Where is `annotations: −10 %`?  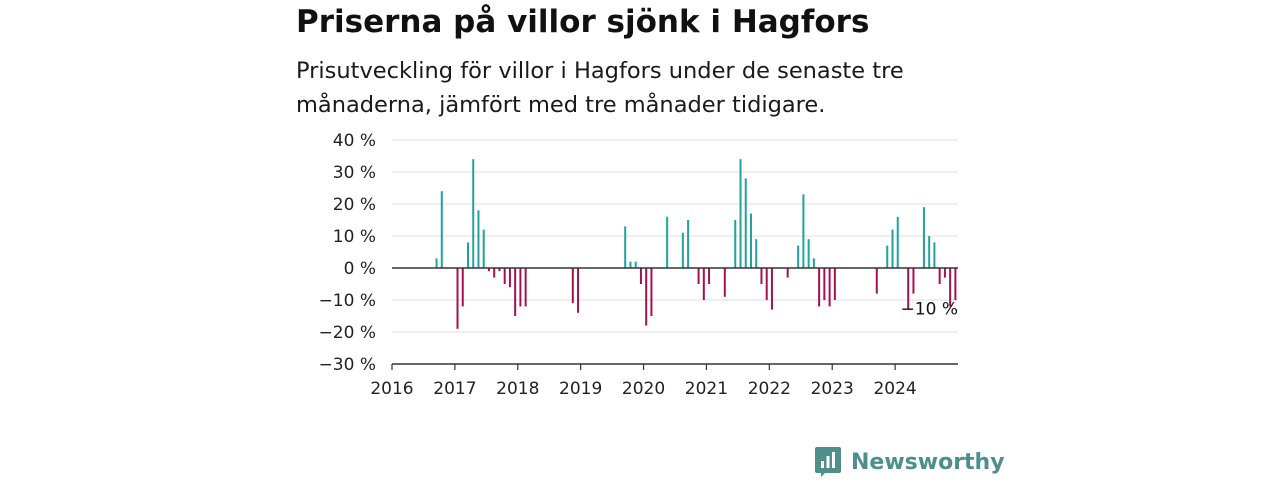
annotations: −10 % is located at coordinates (929, 309).